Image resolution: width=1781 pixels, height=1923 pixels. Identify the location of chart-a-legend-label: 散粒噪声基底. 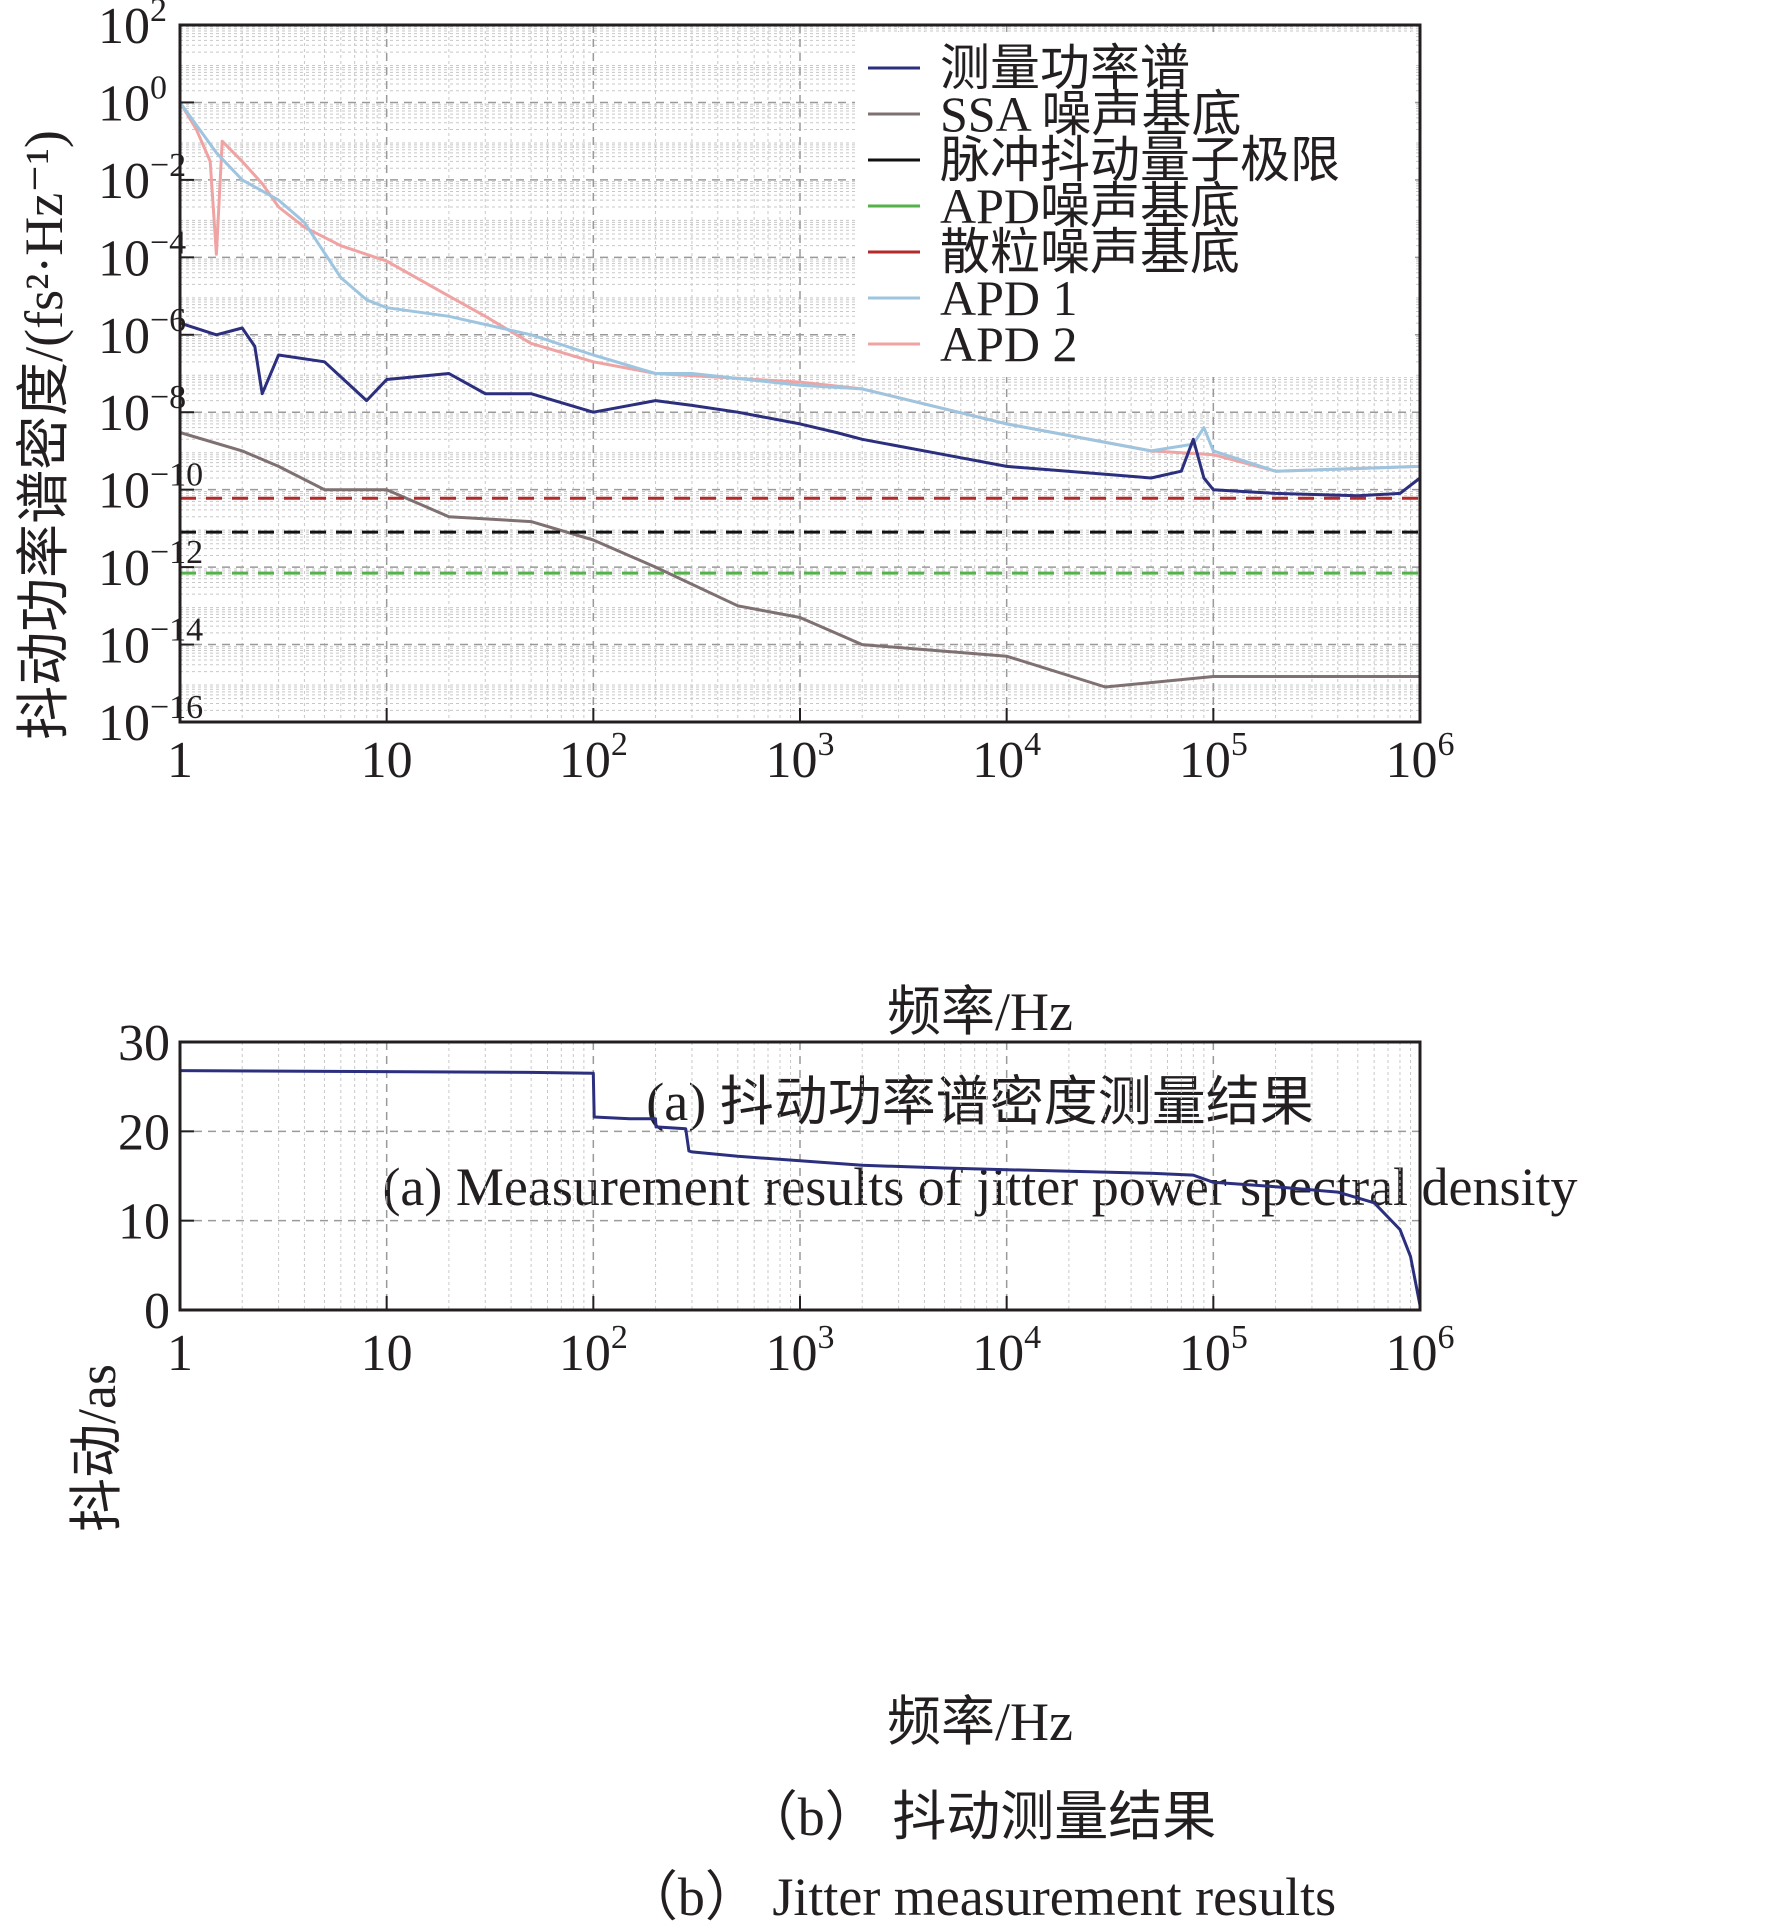
(1090, 252).